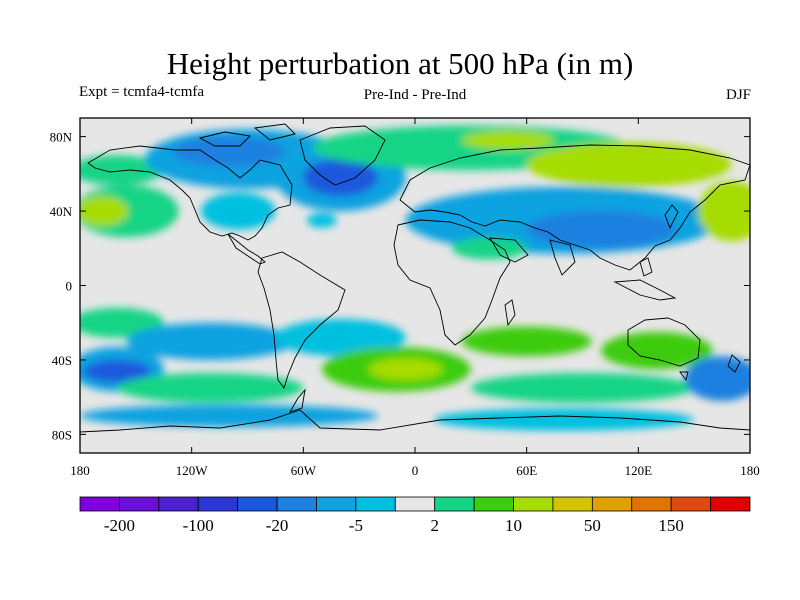 This screenshot has width=800, height=600. What do you see at coordinates (119, 525) in the screenshot?
I see `colorbar-label: -200` at bounding box center [119, 525].